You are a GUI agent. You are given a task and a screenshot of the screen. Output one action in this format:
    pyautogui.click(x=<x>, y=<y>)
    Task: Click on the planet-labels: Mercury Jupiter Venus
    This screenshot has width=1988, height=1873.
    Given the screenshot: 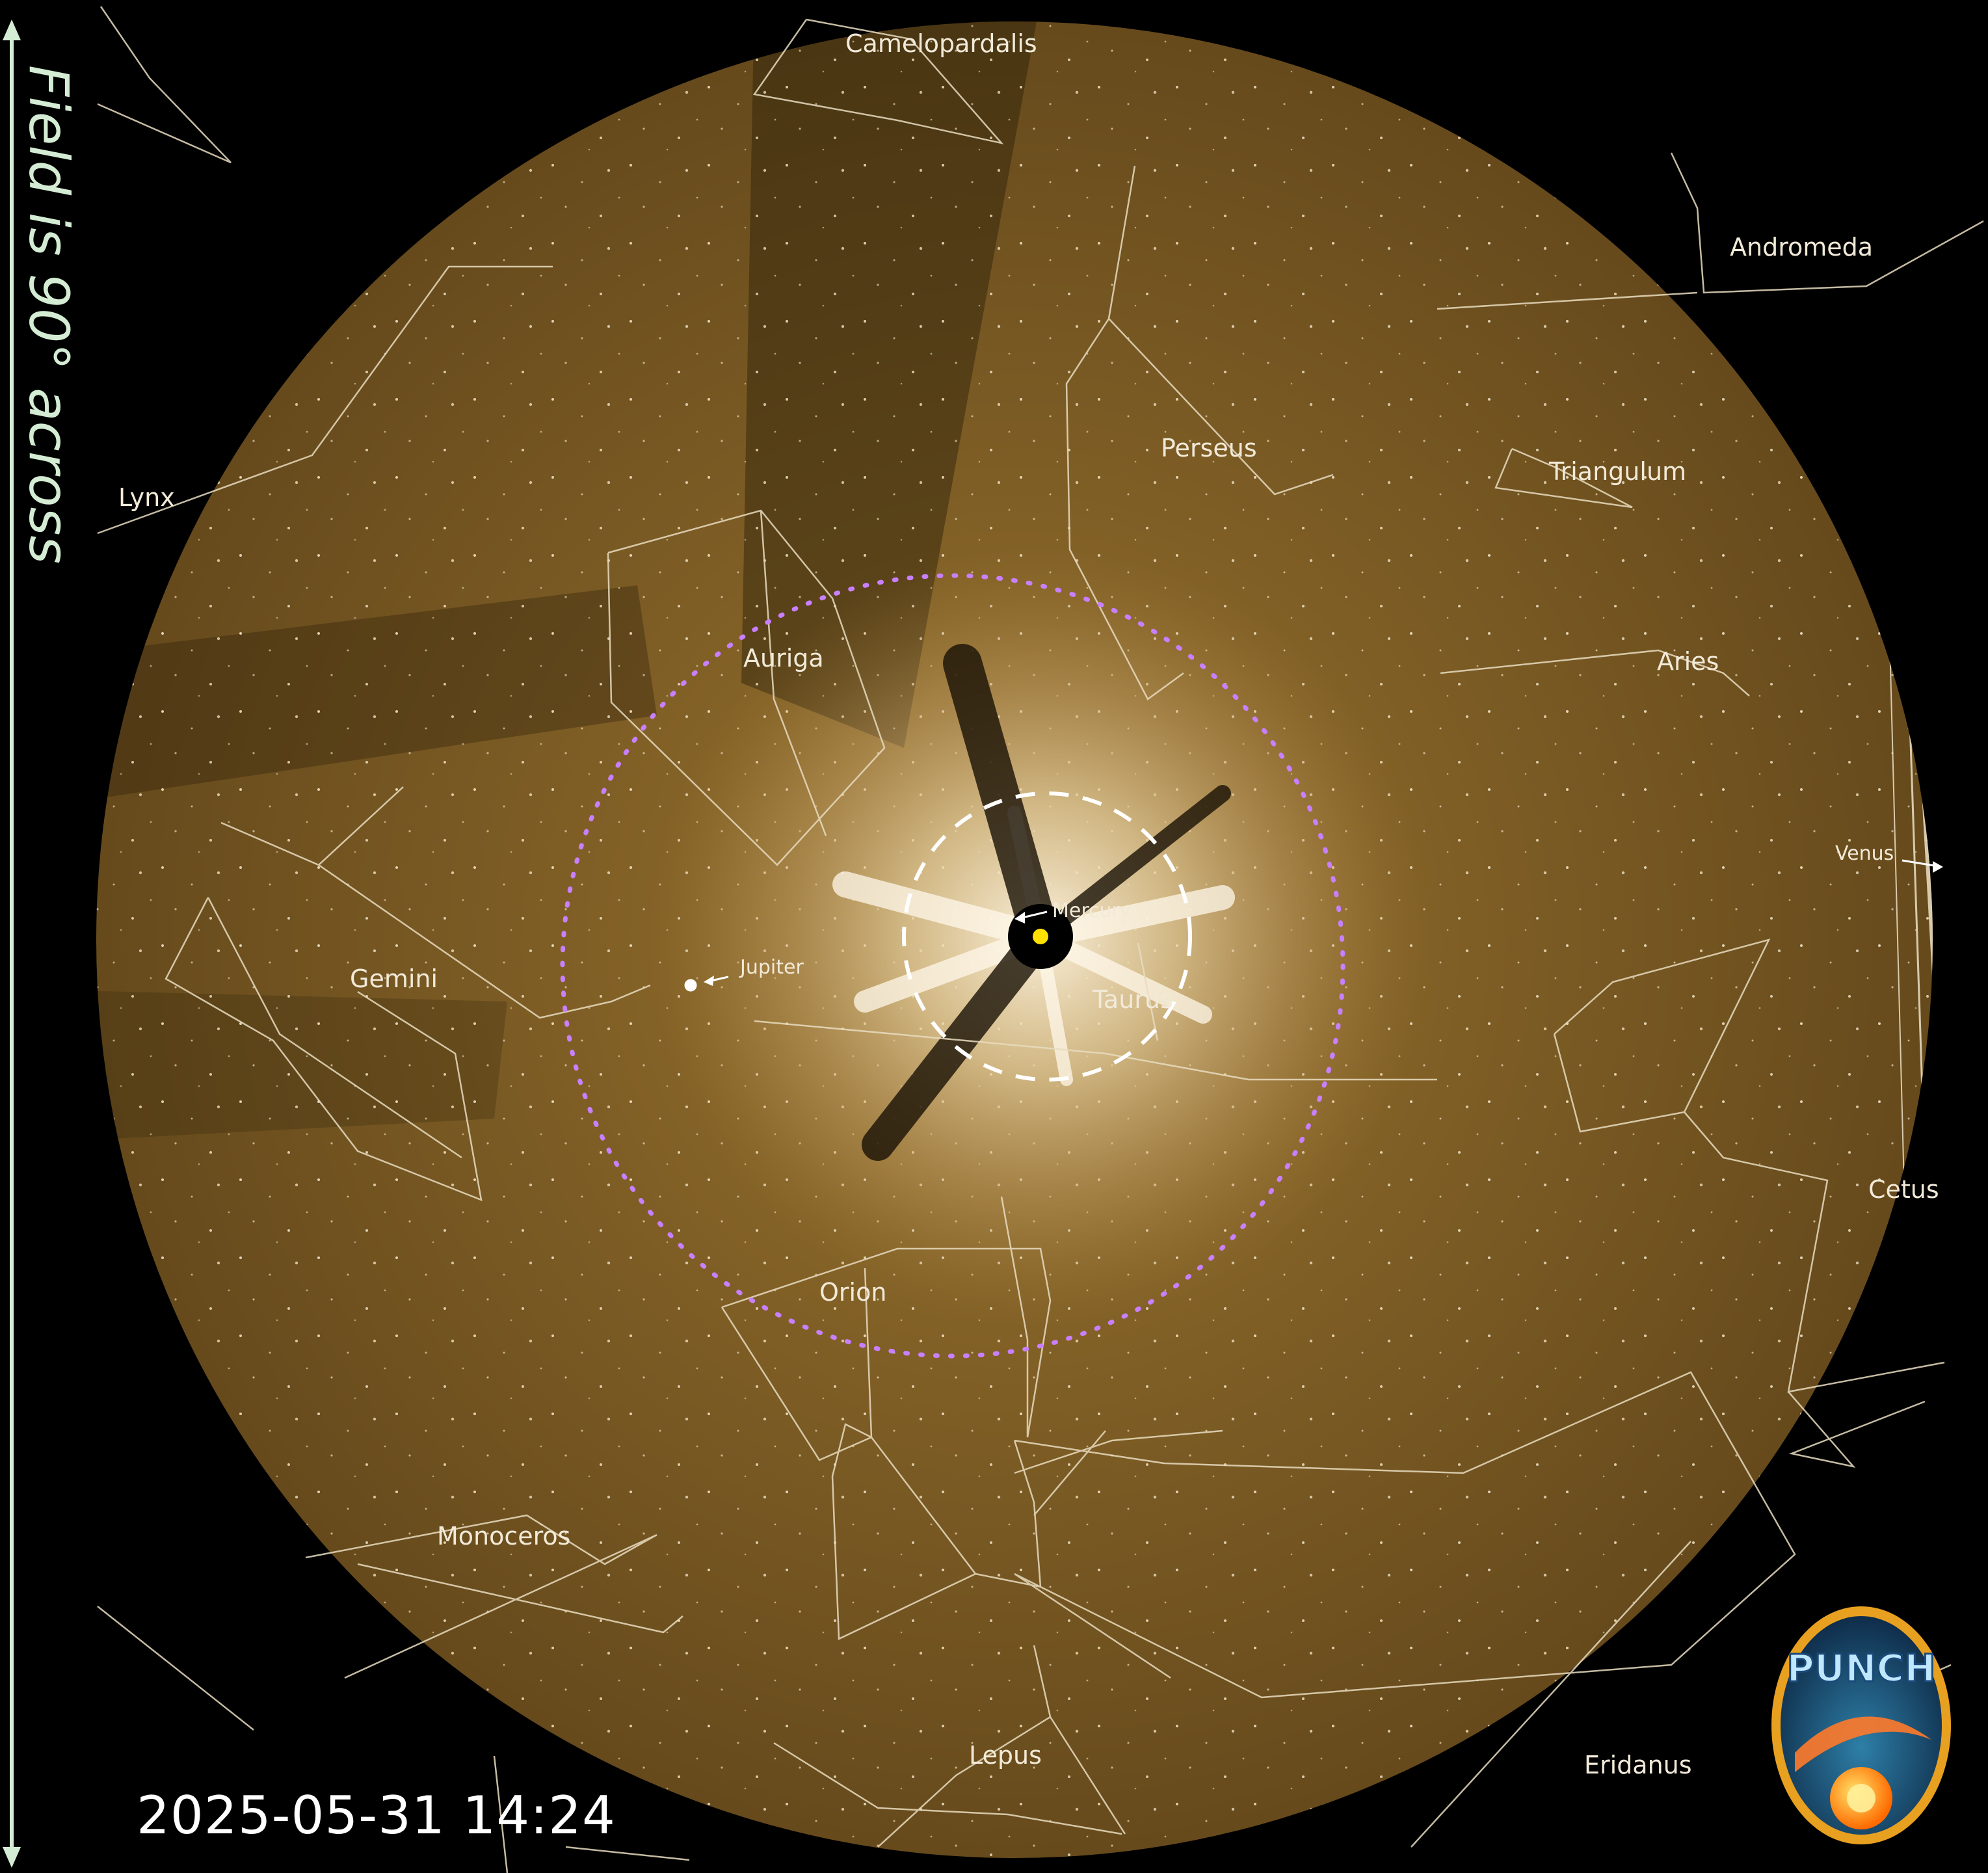 What is the action you would take?
    pyautogui.click(x=1316, y=910)
    